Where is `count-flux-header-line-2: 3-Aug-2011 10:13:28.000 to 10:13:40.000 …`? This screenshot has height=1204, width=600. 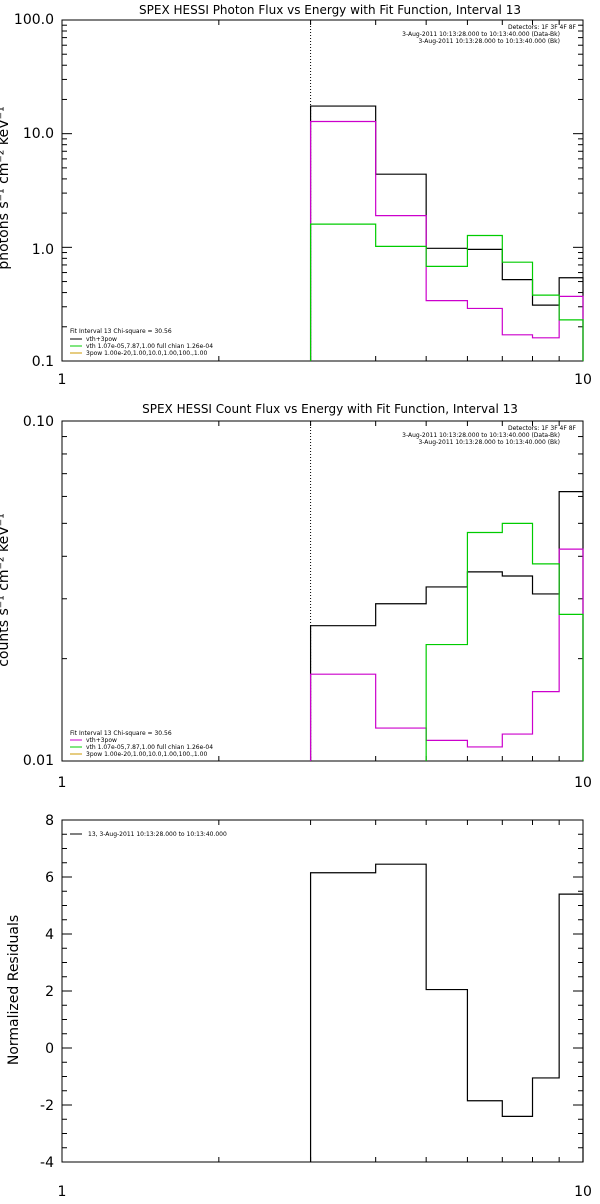
count-flux-header-line-2: 3-Aug-2011 10:13:28.000 to 10:13:40.000 … is located at coordinates (489, 442).